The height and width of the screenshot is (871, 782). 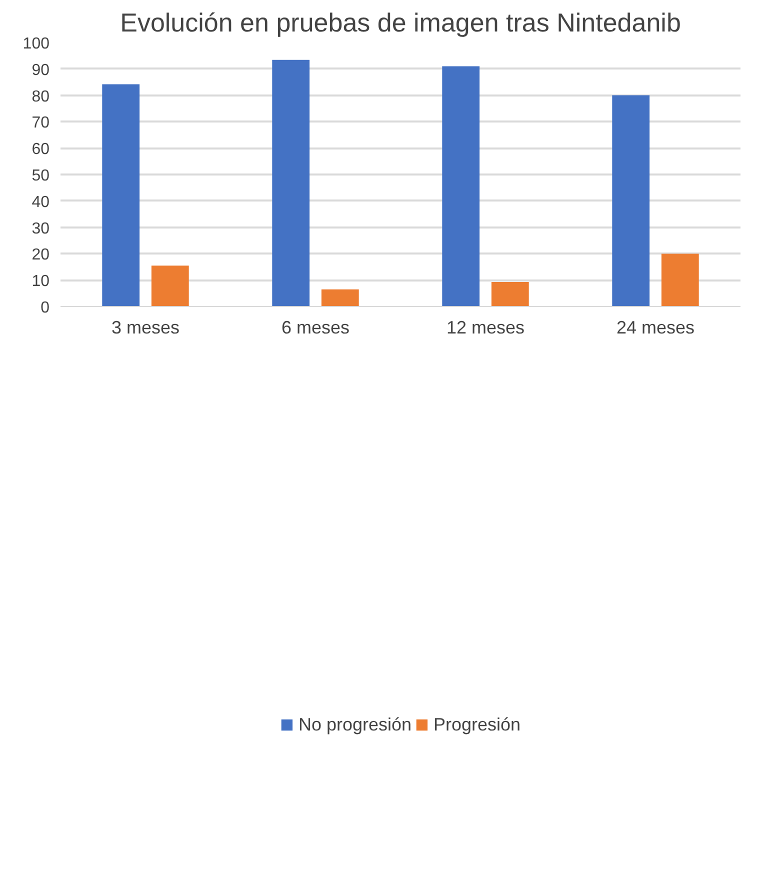 What do you see at coordinates (41, 97) in the screenshot?
I see `y-tick-label: 80` at bounding box center [41, 97].